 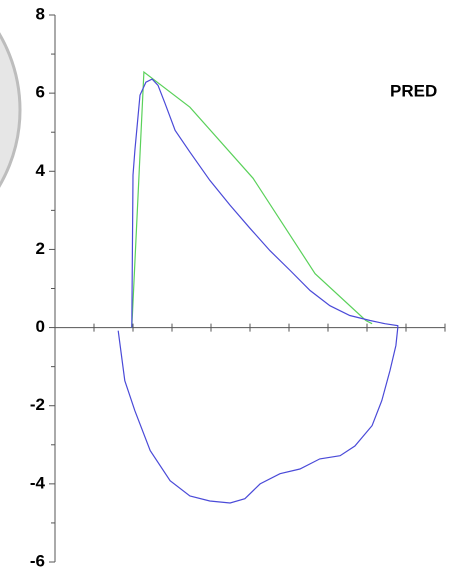 What do you see at coordinates (37, 404) in the screenshot?
I see `y-tick-label: -2` at bounding box center [37, 404].